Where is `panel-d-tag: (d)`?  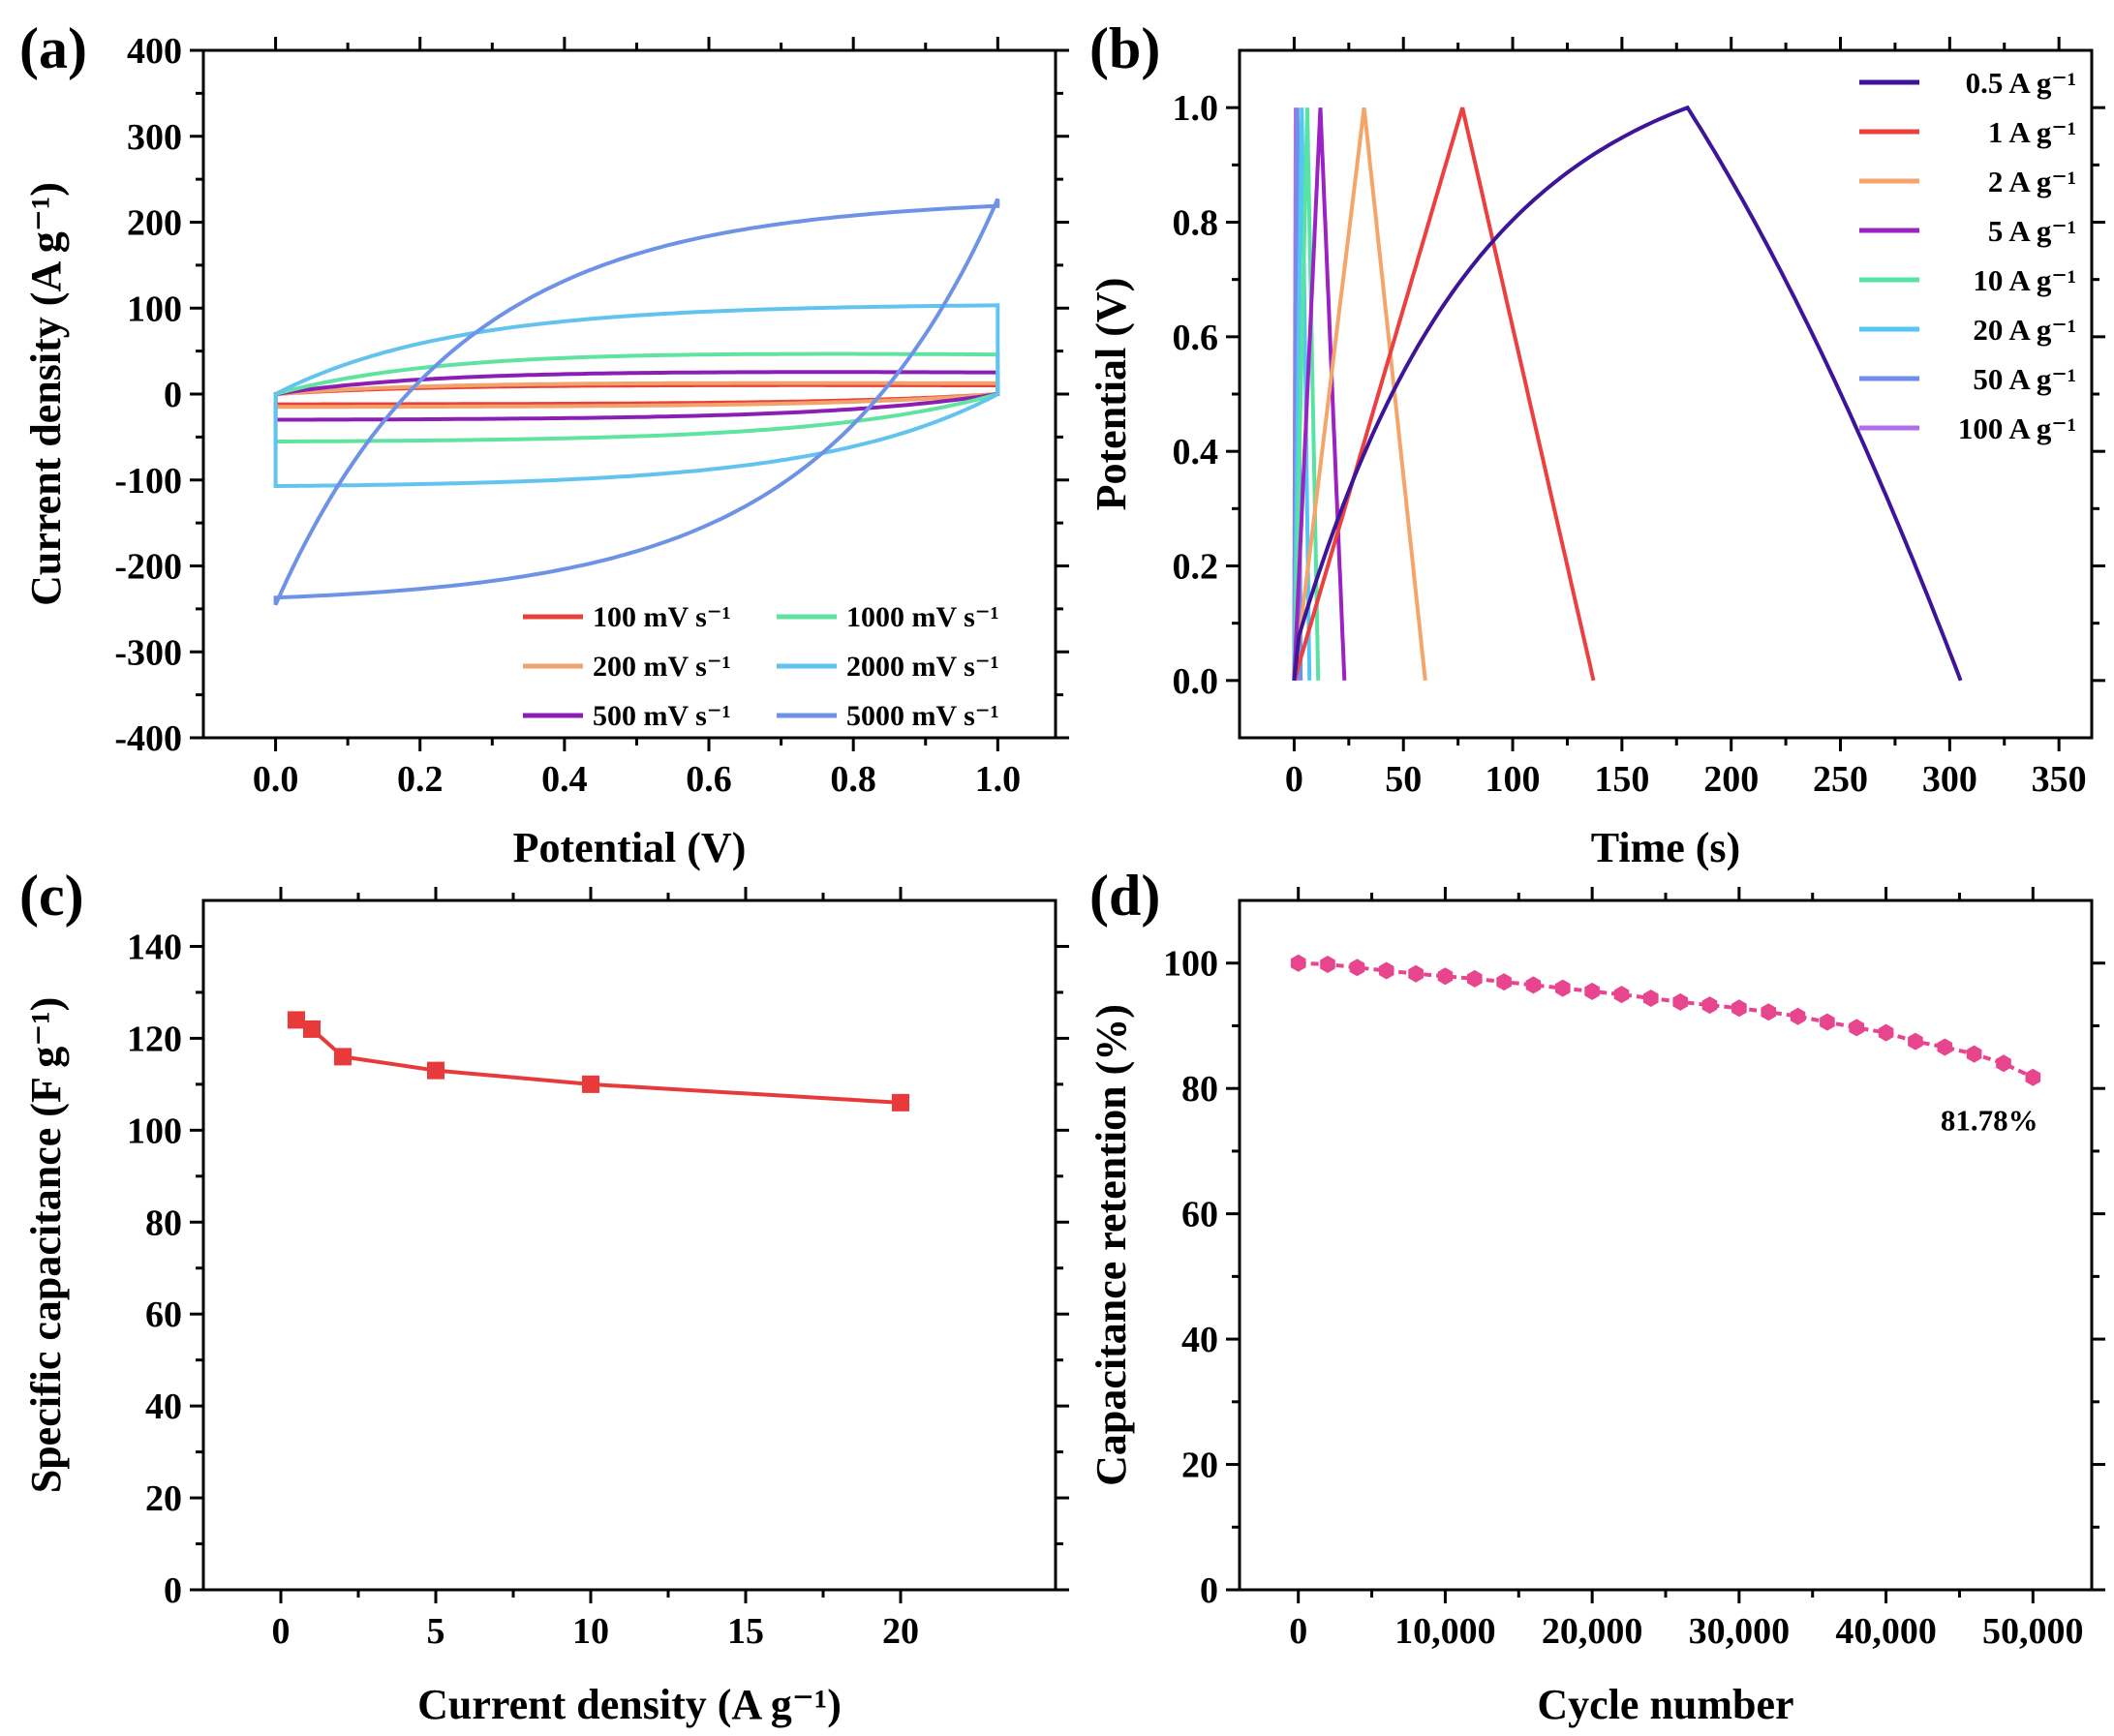
panel-d-tag: (d) is located at coordinates (1124, 896).